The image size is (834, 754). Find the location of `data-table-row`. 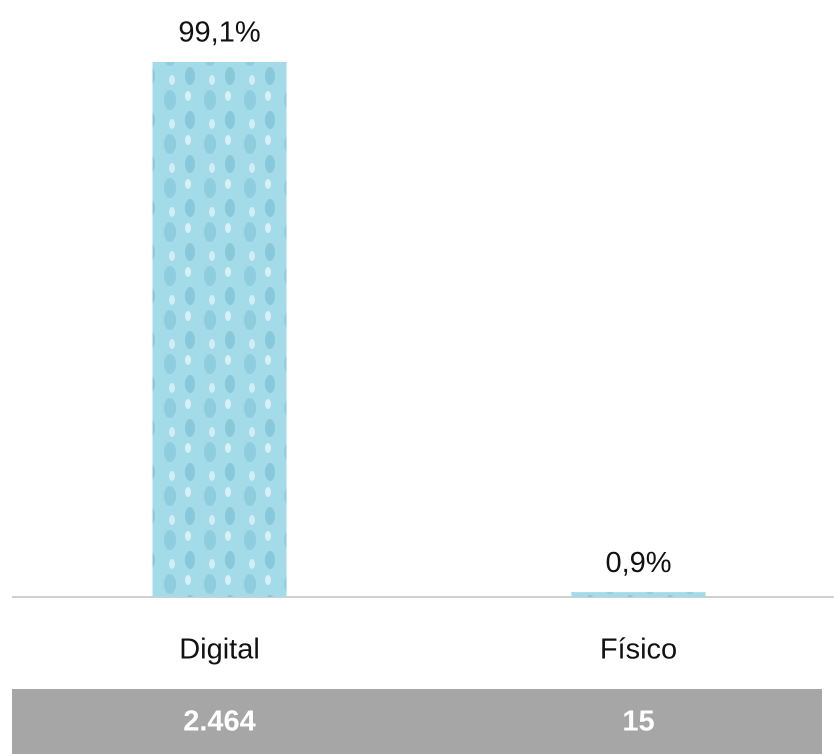

data-table-row is located at coordinates (417, 721).